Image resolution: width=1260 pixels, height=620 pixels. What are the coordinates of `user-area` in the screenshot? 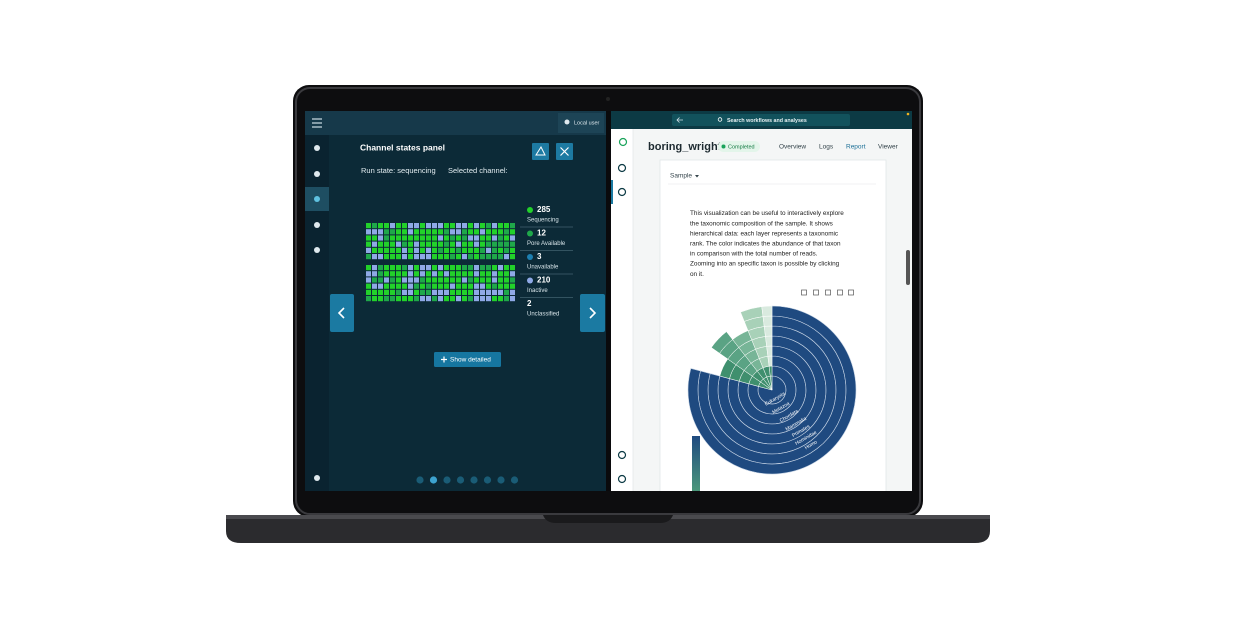 It's located at (581, 123).